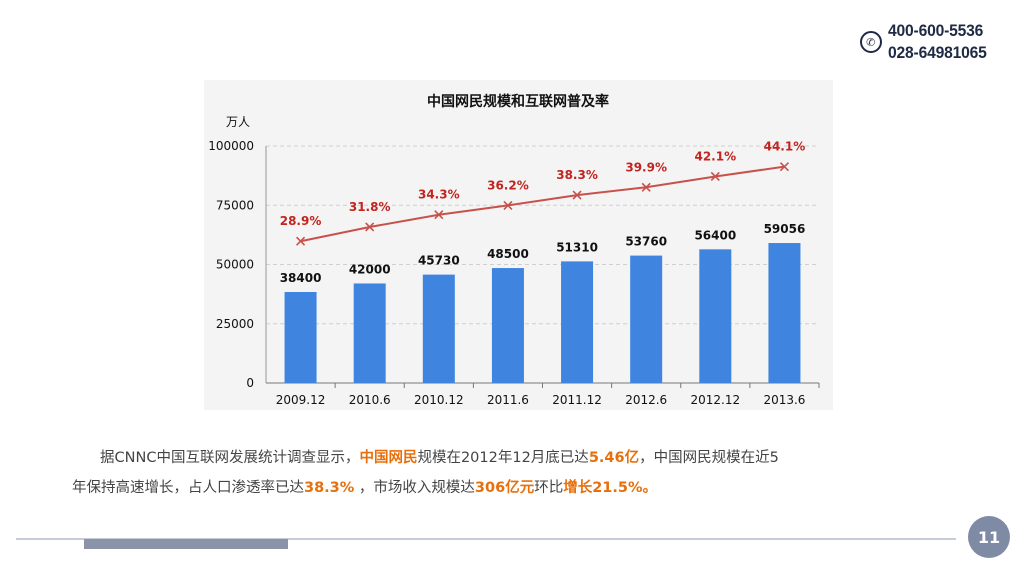 This screenshot has height=576, width=1023. I want to click on line-value-label: 39.9%, so click(646, 167).